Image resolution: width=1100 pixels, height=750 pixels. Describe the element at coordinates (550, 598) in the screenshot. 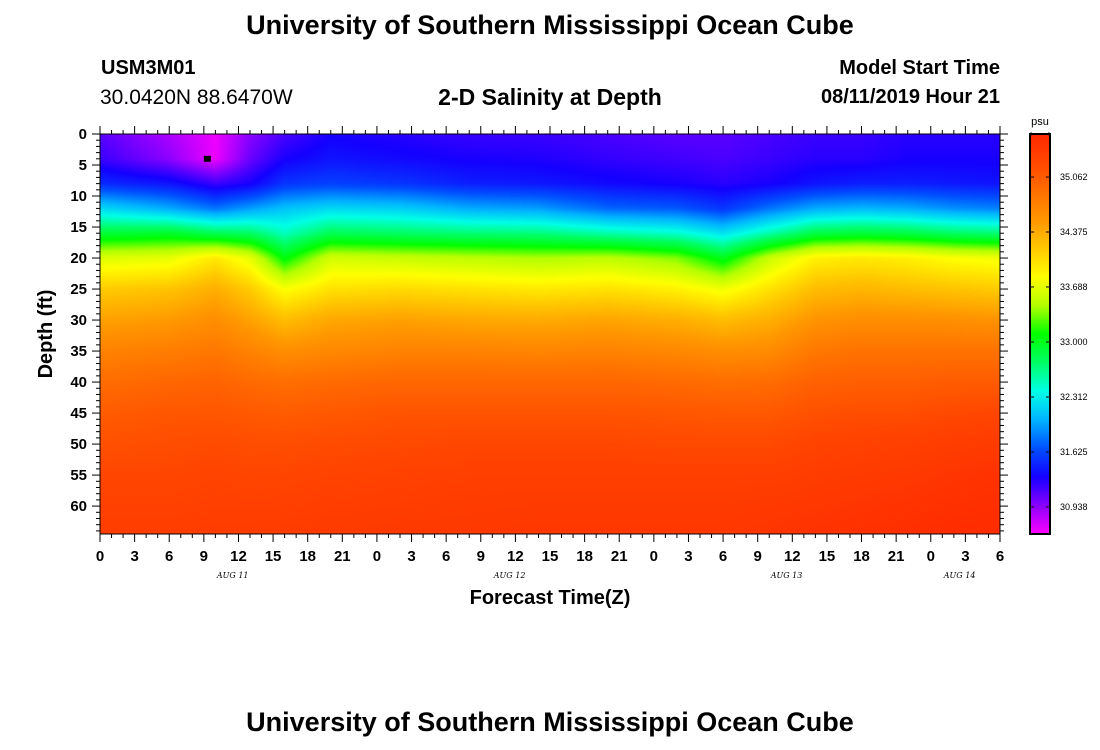

I see `x-axis-title: Forecast Time(Z)` at that location.